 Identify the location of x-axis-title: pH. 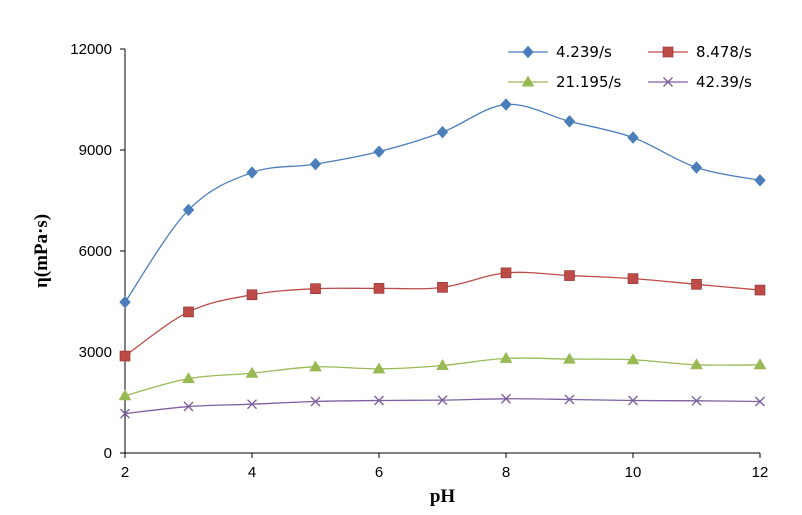
(443, 496).